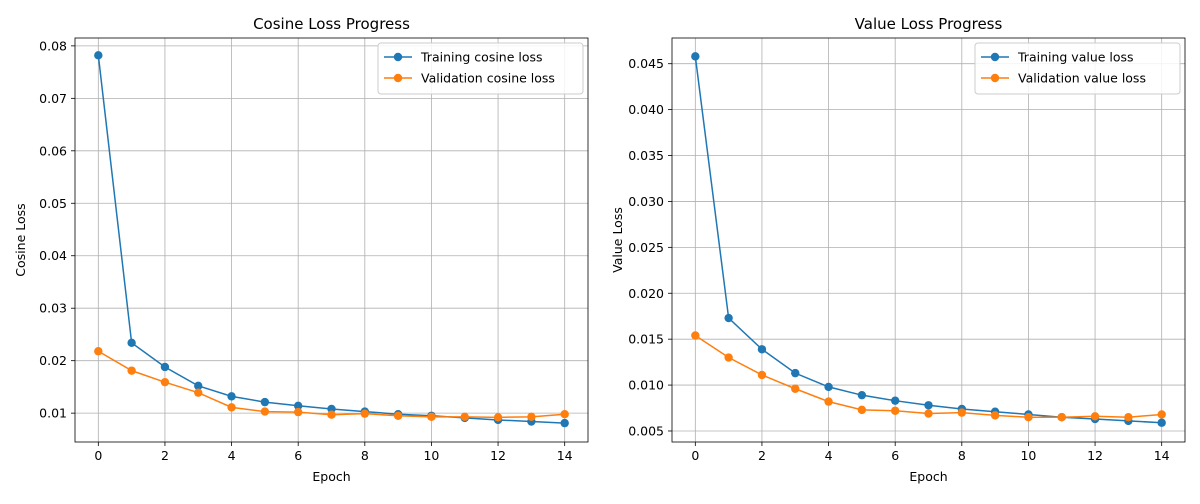 The width and height of the screenshot is (1200, 504). I want to click on y-tick-label: 0.04, so click(53, 255).